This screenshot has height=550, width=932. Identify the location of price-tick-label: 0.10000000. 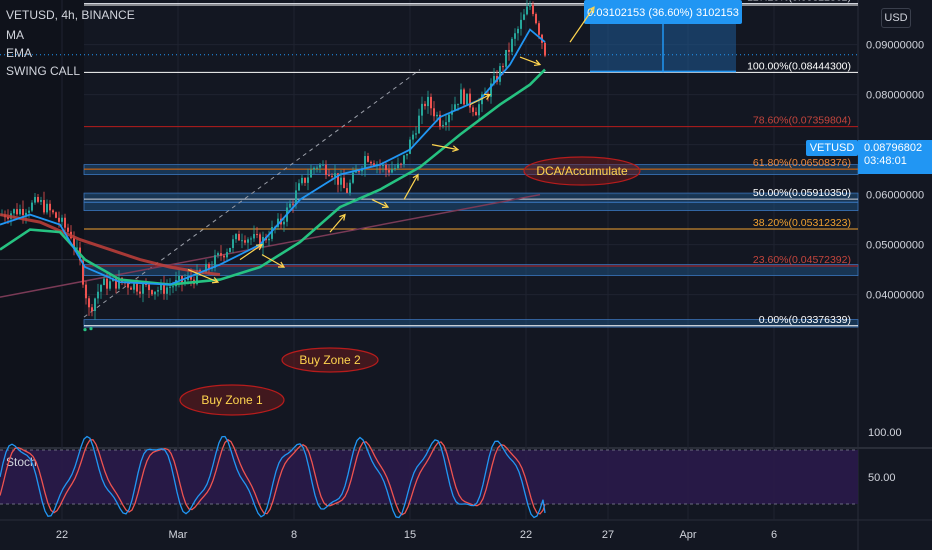
(895, 1).